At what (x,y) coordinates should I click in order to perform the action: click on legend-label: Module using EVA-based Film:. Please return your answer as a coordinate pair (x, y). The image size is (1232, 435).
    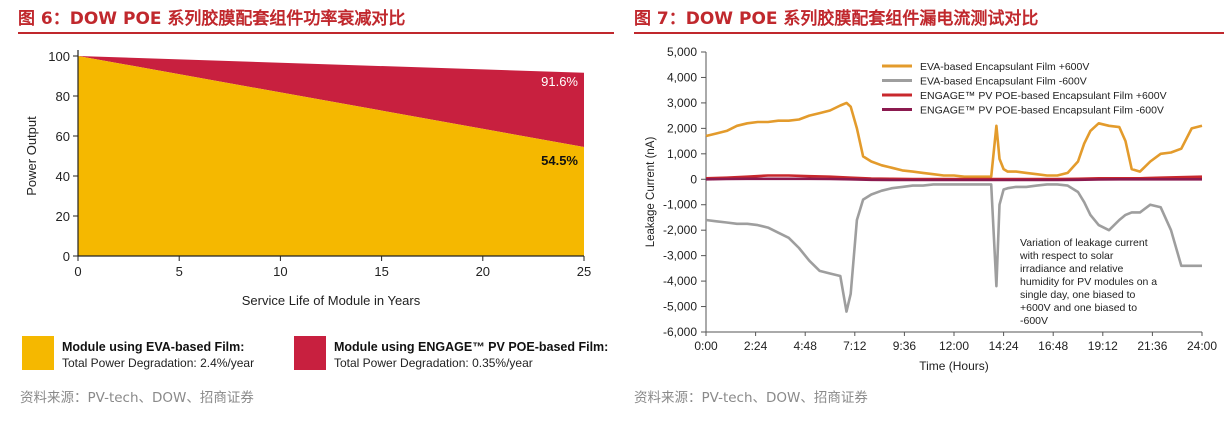
    Looking at the image, I should click on (153, 347).